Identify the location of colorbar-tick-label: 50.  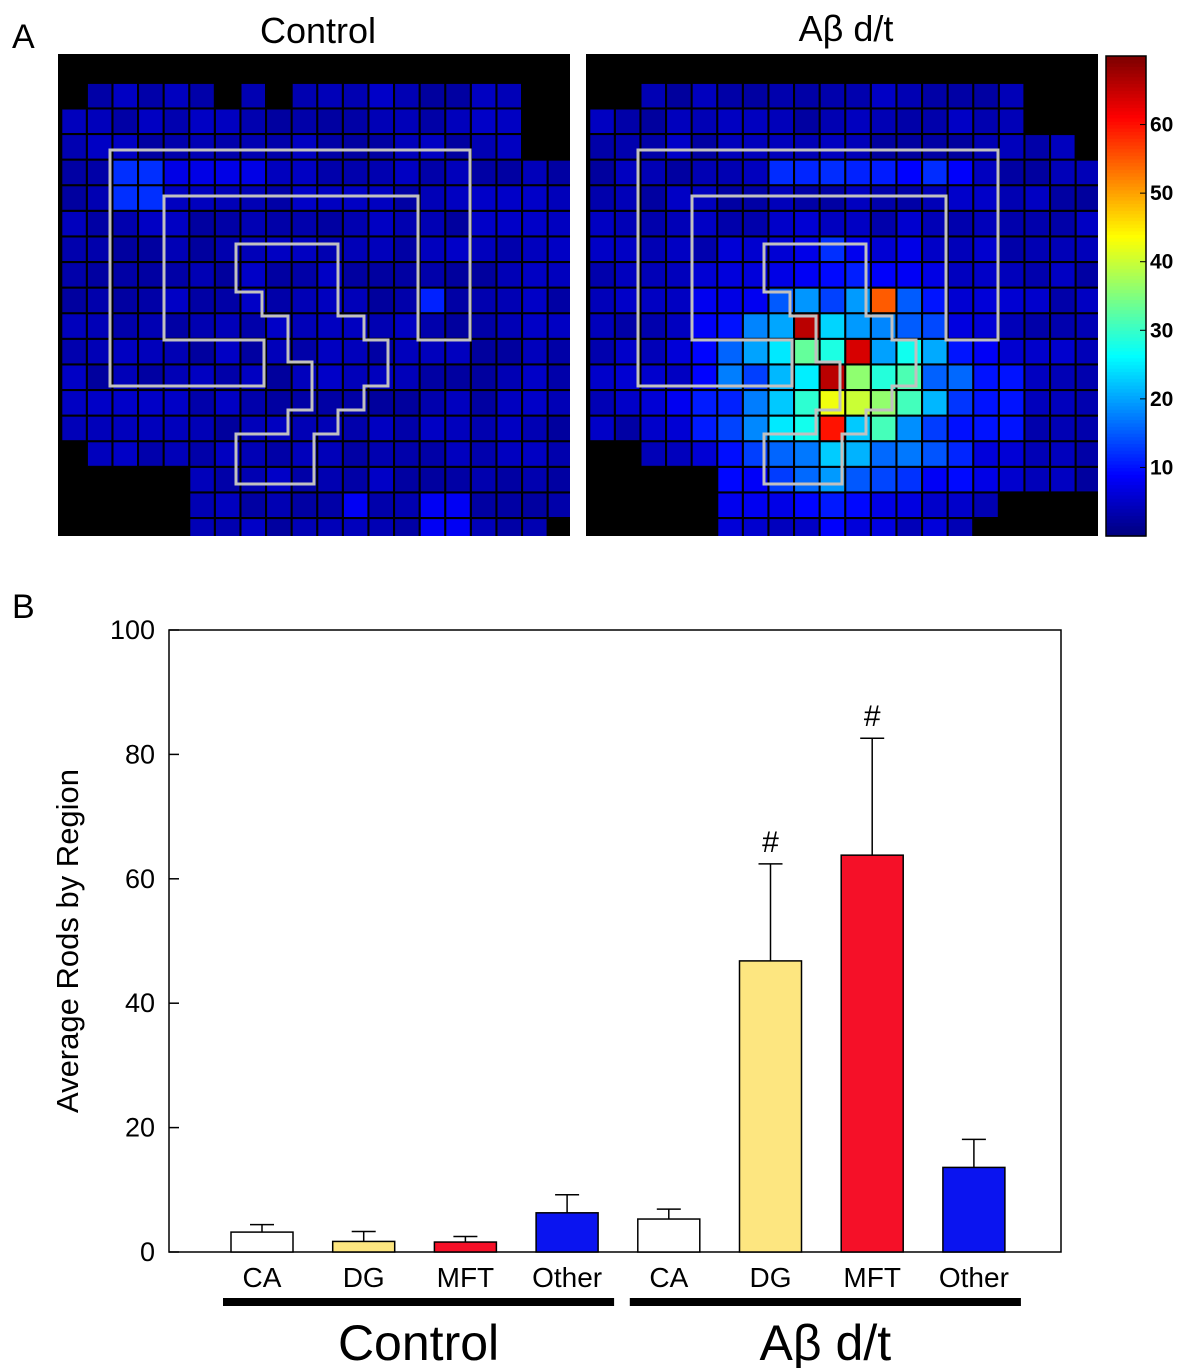
(1161, 193).